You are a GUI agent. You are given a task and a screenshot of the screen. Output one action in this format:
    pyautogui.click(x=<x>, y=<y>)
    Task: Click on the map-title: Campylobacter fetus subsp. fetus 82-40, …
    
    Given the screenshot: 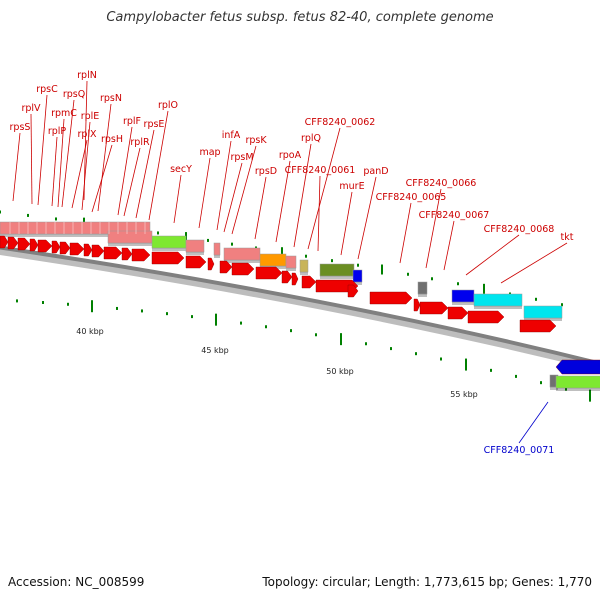 What is the action you would take?
    pyautogui.click(x=300, y=17)
    